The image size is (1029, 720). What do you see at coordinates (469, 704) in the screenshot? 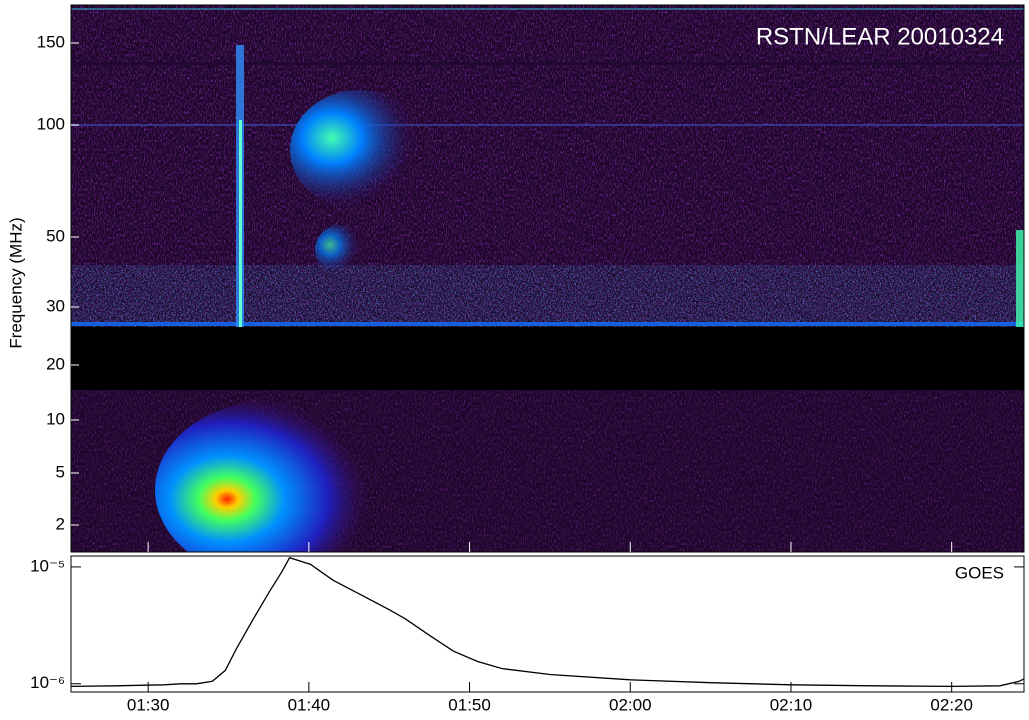
I see `x-tick-label: 01:50` at bounding box center [469, 704].